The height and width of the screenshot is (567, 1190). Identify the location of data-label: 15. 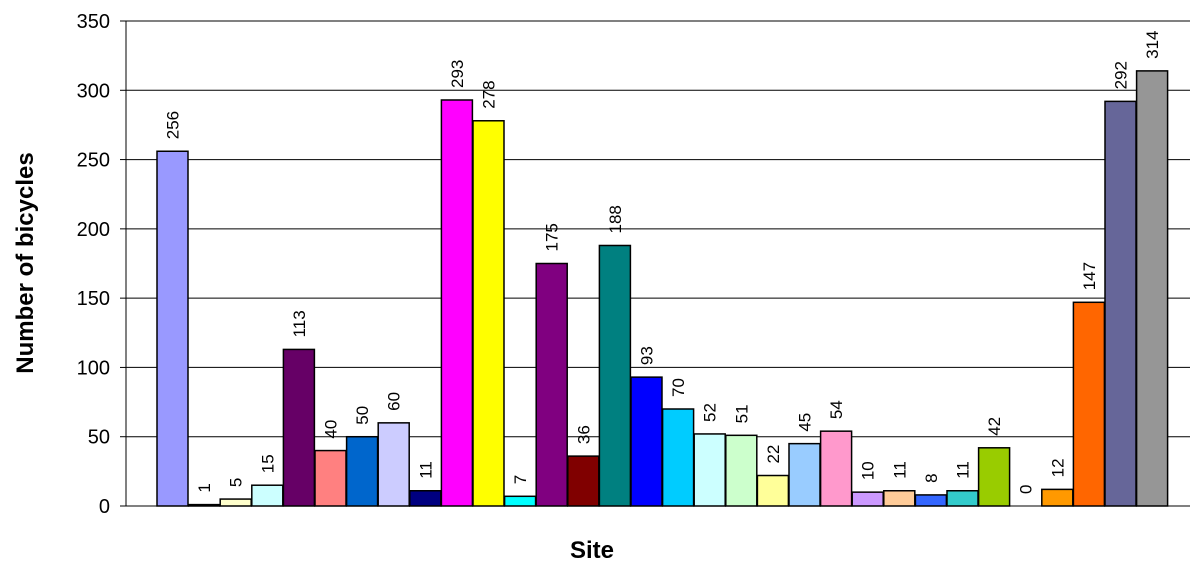
(267, 463).